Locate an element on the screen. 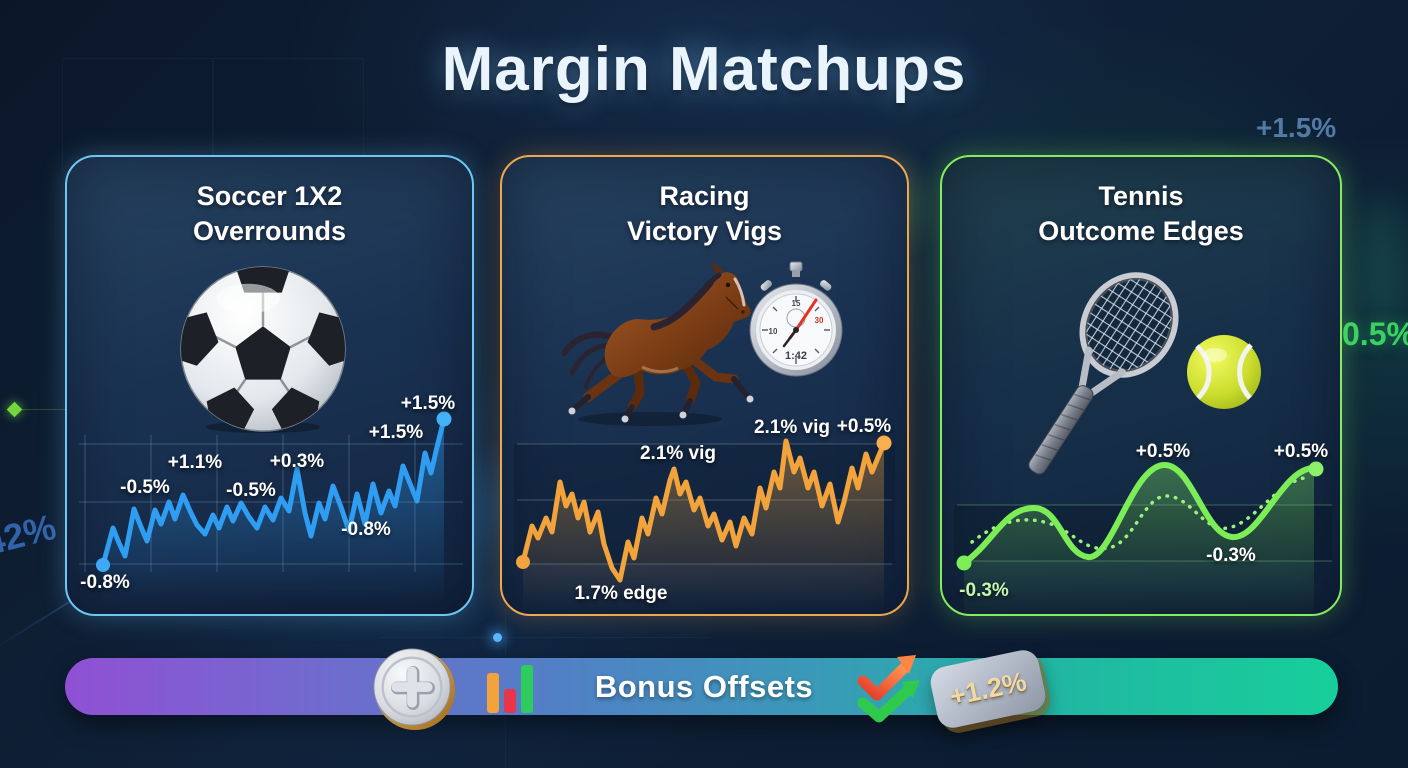  soccer-chart is located at coordinates (271, 507).